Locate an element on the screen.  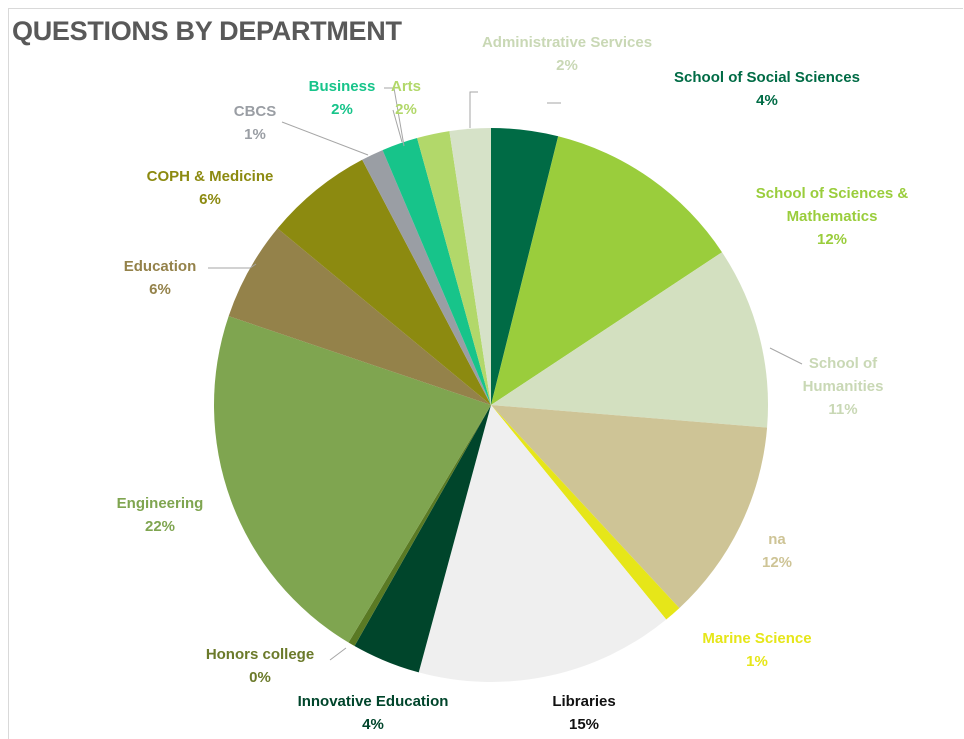
slice-name: Honors college is located at coordinates (260, 654).